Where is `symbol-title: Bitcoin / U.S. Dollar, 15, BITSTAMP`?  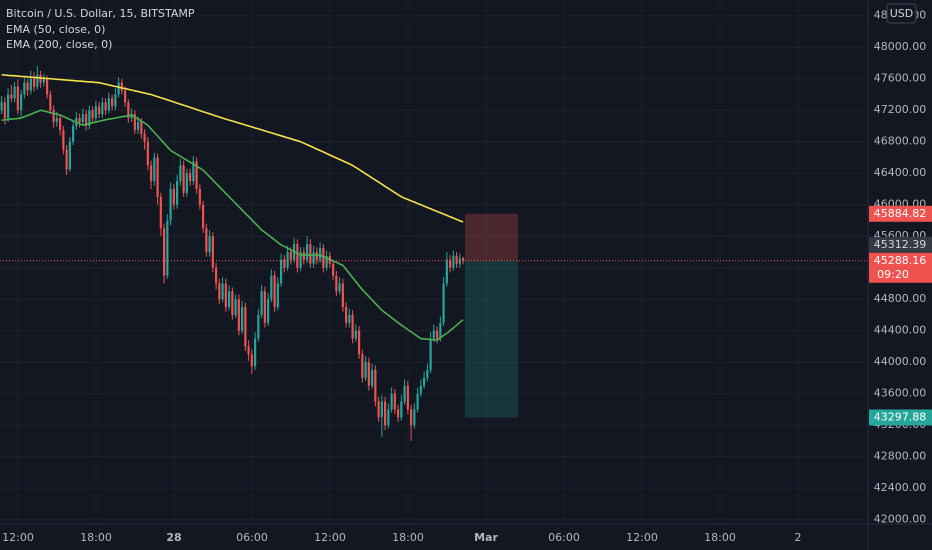
symbol-title: Bitcoin / U.S. Dollar, 15, BITSTAMP is located at coordinates (100, 13).